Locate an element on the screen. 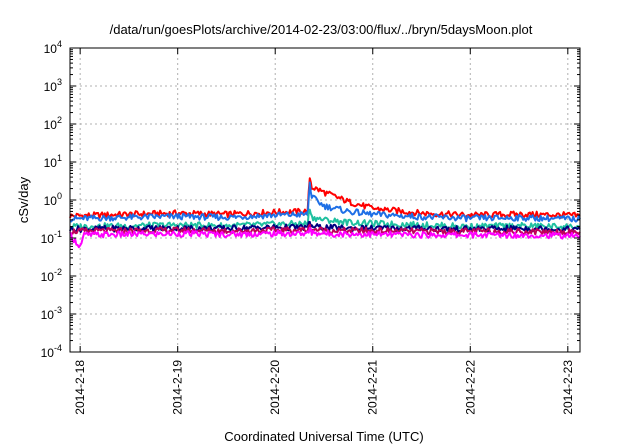 This screenshot has height=448, width=640. y-tick-label: 10⁻³ is located at coordinates (51, 313).